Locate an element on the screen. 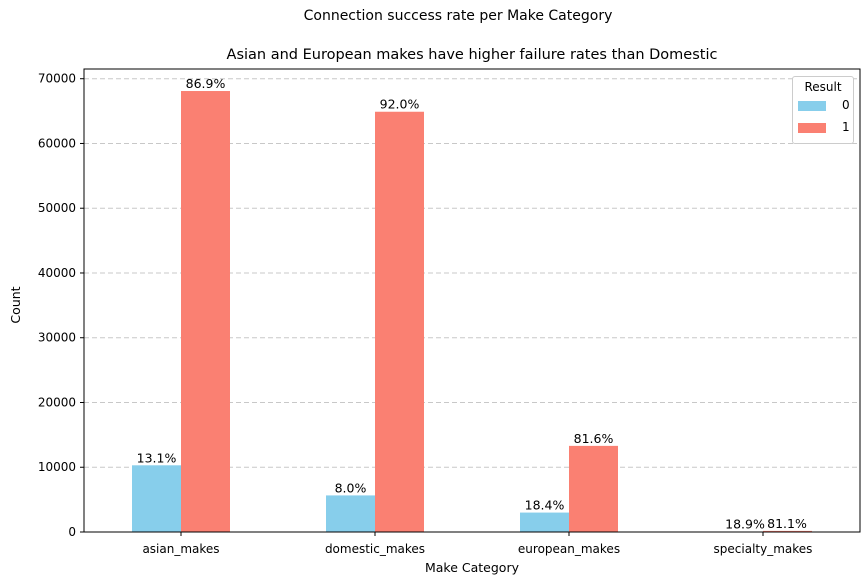 This screenshot has width=868, height=585. y-tick-label: 10000 is located at coordinates (57, 467).